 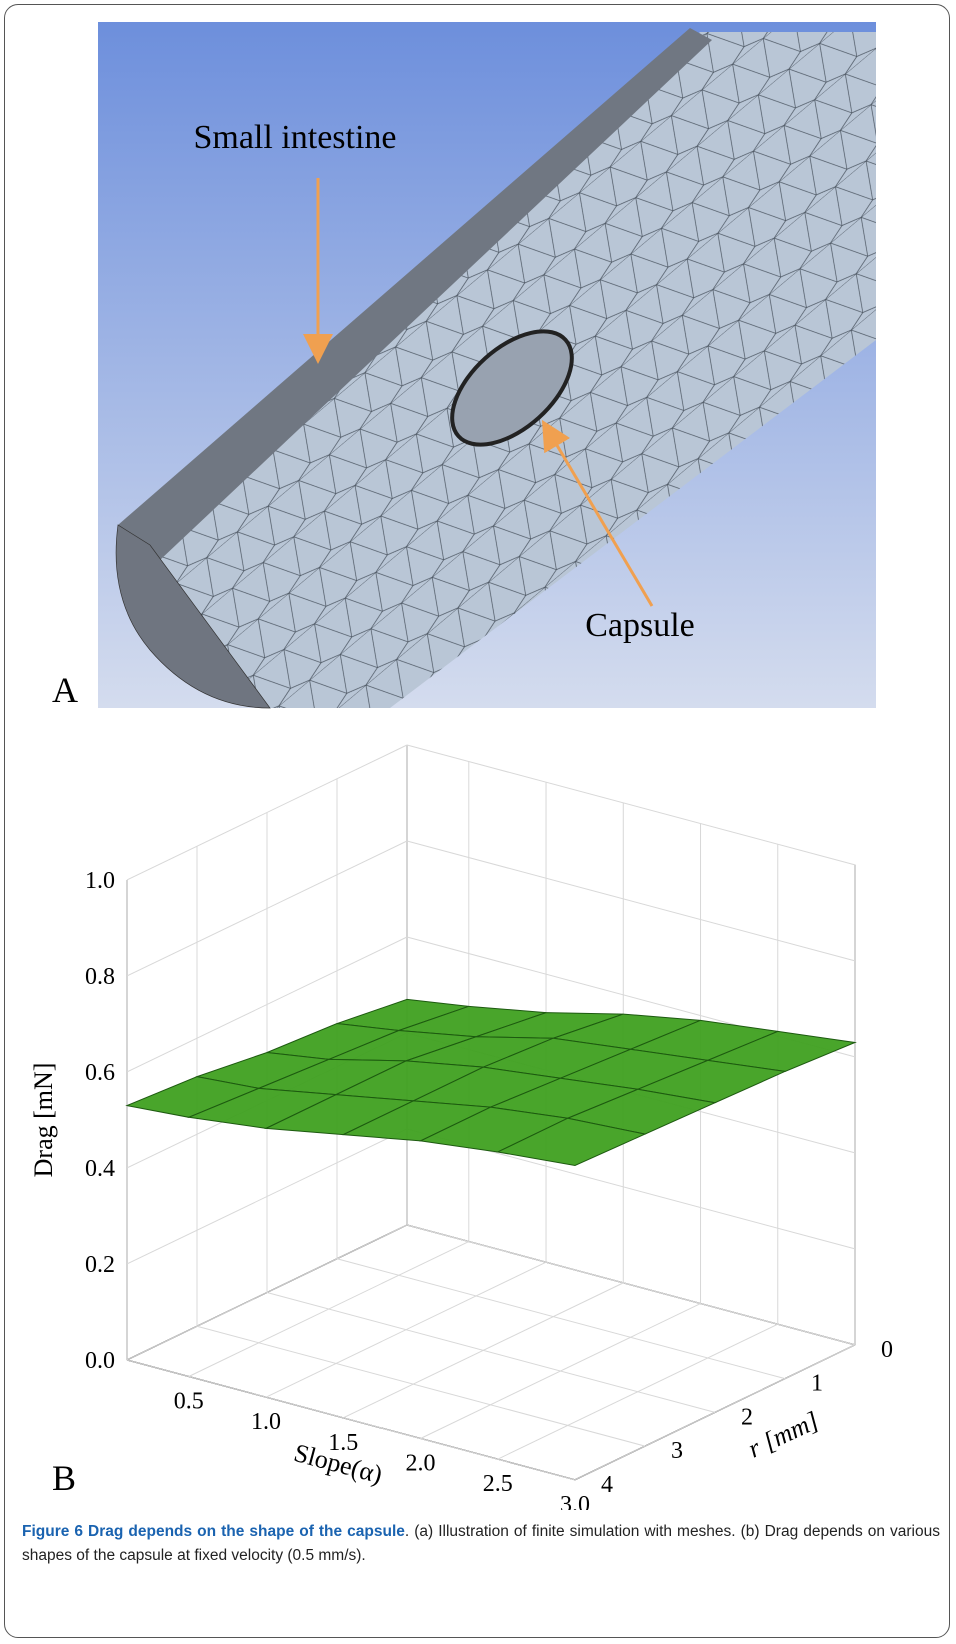 What do you see at coordinates (100, 1169) in the screenshot?
I see `z-tick-label: 0.4` at bounding box center [100, 1169].